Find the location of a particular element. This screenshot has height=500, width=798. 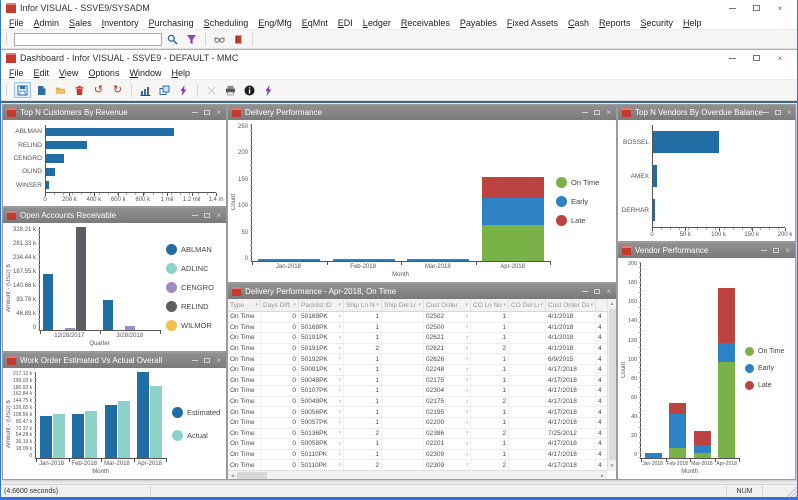

menu-security: Security is located at coordinates (657, 22).